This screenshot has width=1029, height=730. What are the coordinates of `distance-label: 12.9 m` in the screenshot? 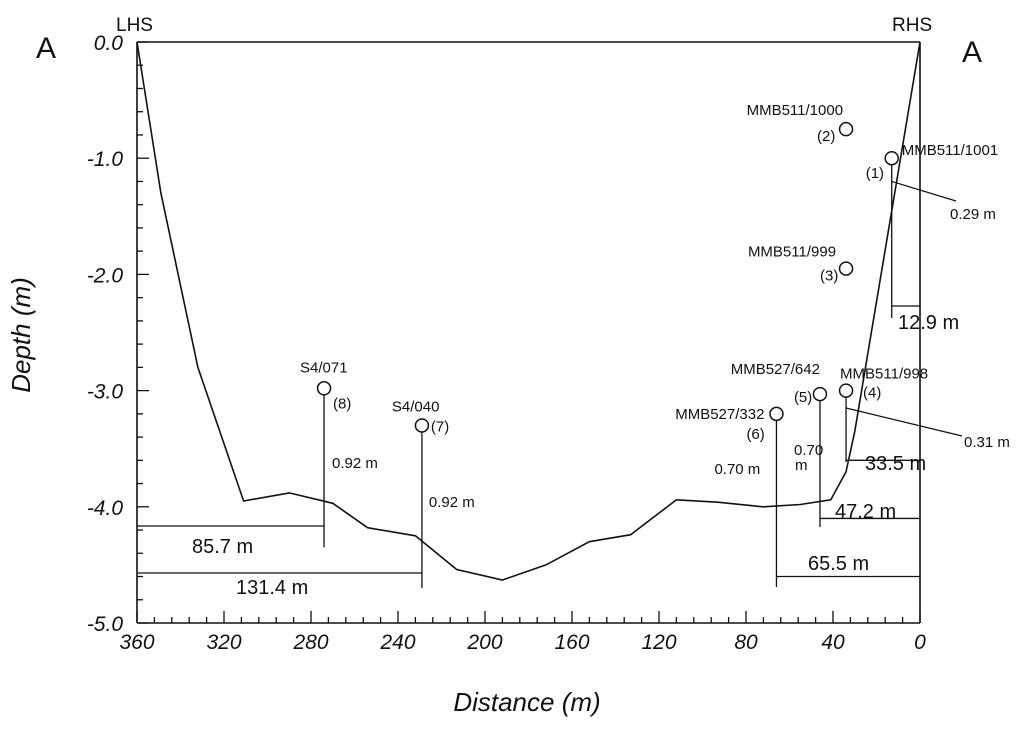 It's located at (928, 323).